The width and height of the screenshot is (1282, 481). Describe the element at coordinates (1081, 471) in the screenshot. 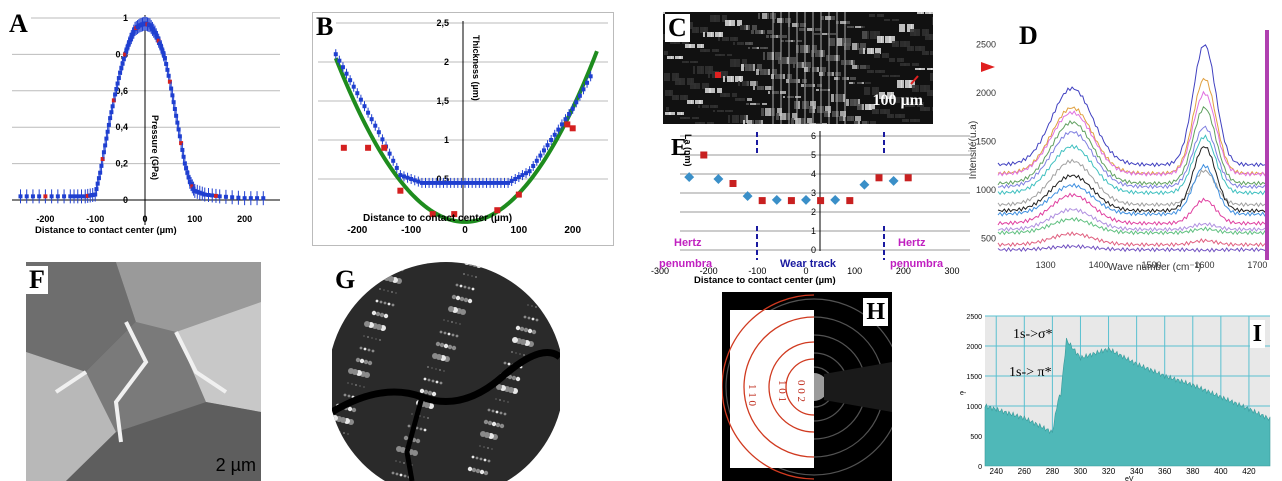

I see `i-xtick: 300` at that location.